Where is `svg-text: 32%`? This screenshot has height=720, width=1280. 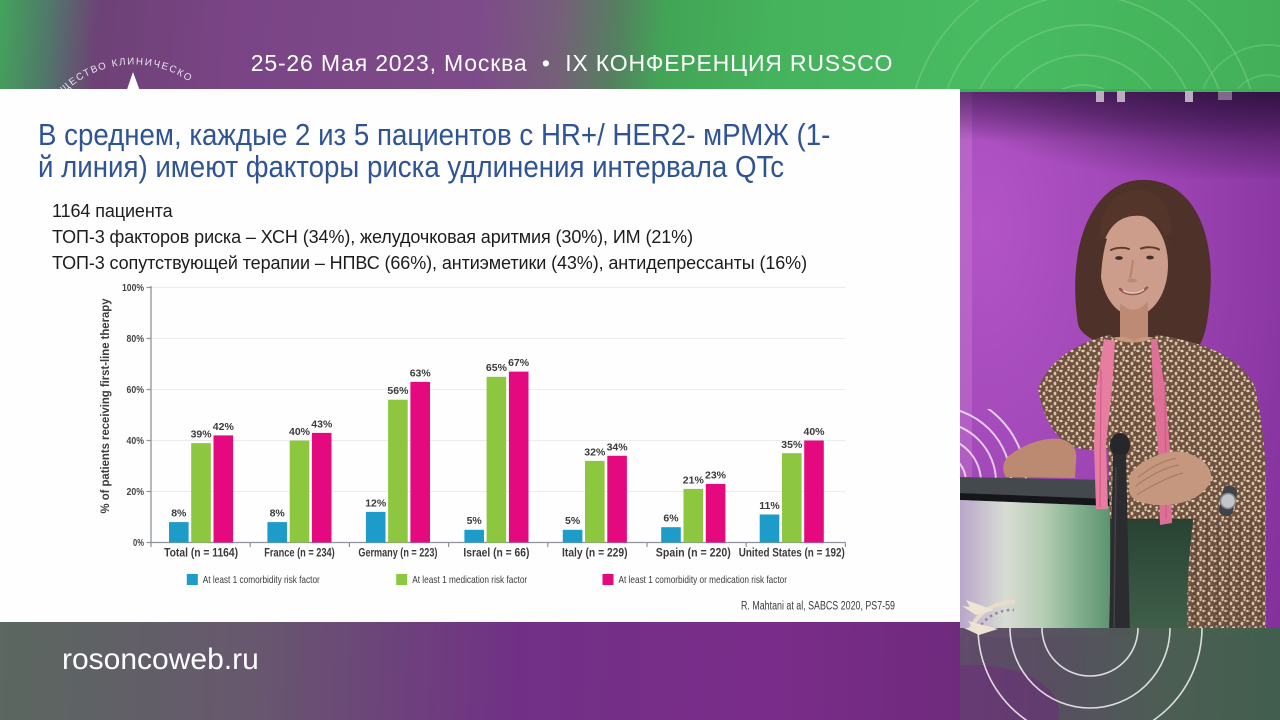 svg-text: 32% is located at coordinates (595, 452).